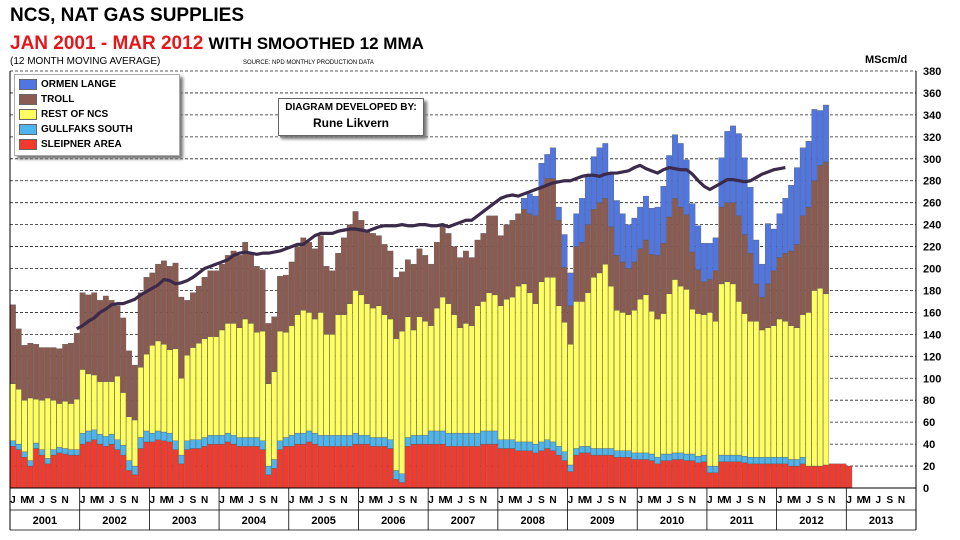 This screenshot has height=540, width=960. Describe the element at coordinates (123, 500) in the screenshot. I see `month-tick-label: S` at that location.